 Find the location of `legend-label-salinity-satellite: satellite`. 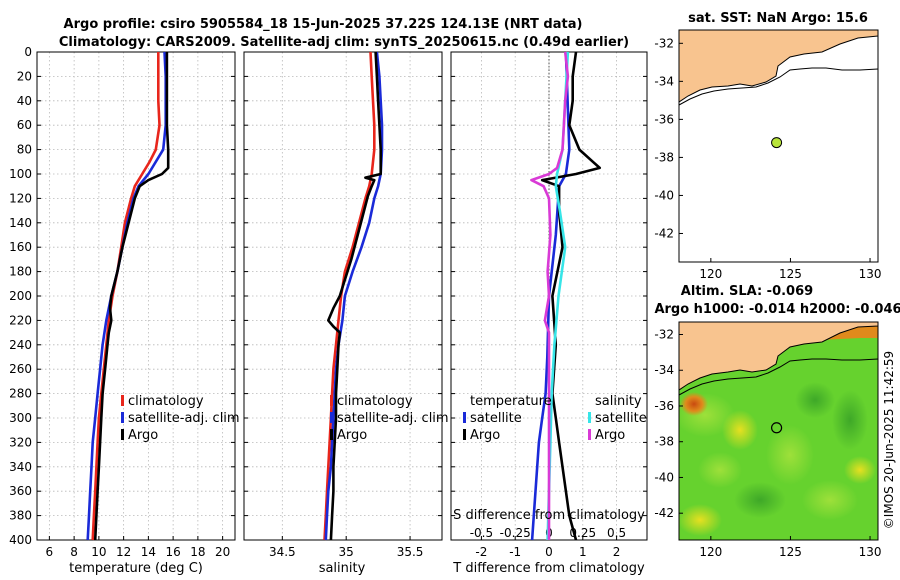

legend-label-salinity-satellite: satellite is located at coordinates (621, 418).